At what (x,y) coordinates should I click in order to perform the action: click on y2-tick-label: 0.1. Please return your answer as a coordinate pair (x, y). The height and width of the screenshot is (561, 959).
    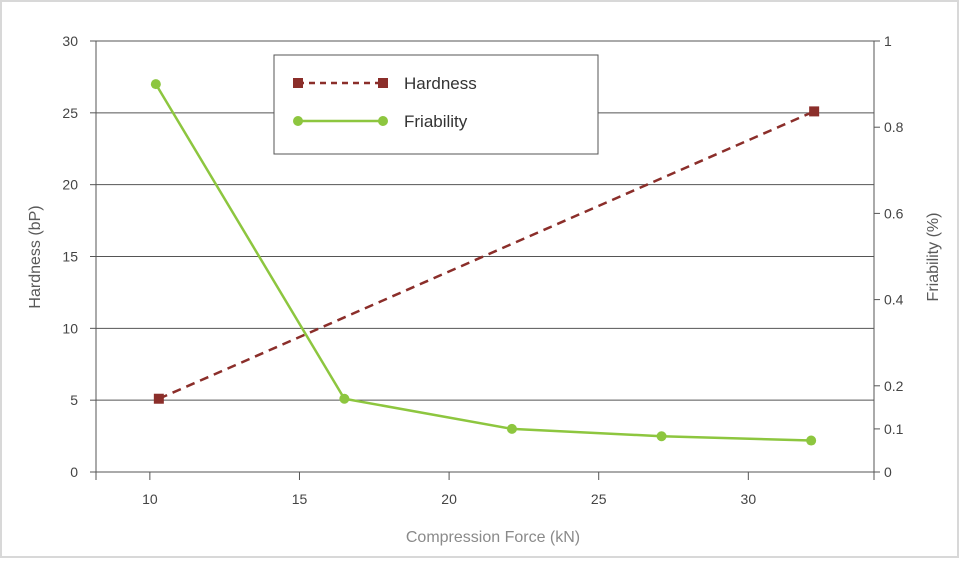
    Looking at the image, I should click on (894, 429).